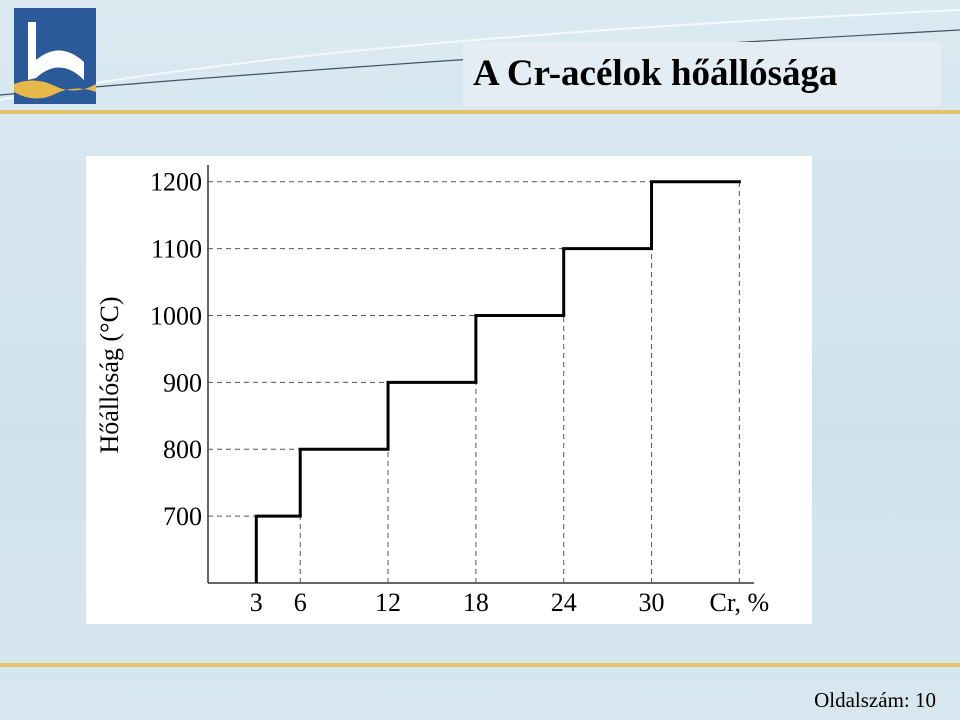 Image resolution: width=960 pixels, height=720 pixels. What do you see at coordinates (740, 602) in the screenshot?
I see `x-tick-label: Cr, %` at bounding box center [740, 602].